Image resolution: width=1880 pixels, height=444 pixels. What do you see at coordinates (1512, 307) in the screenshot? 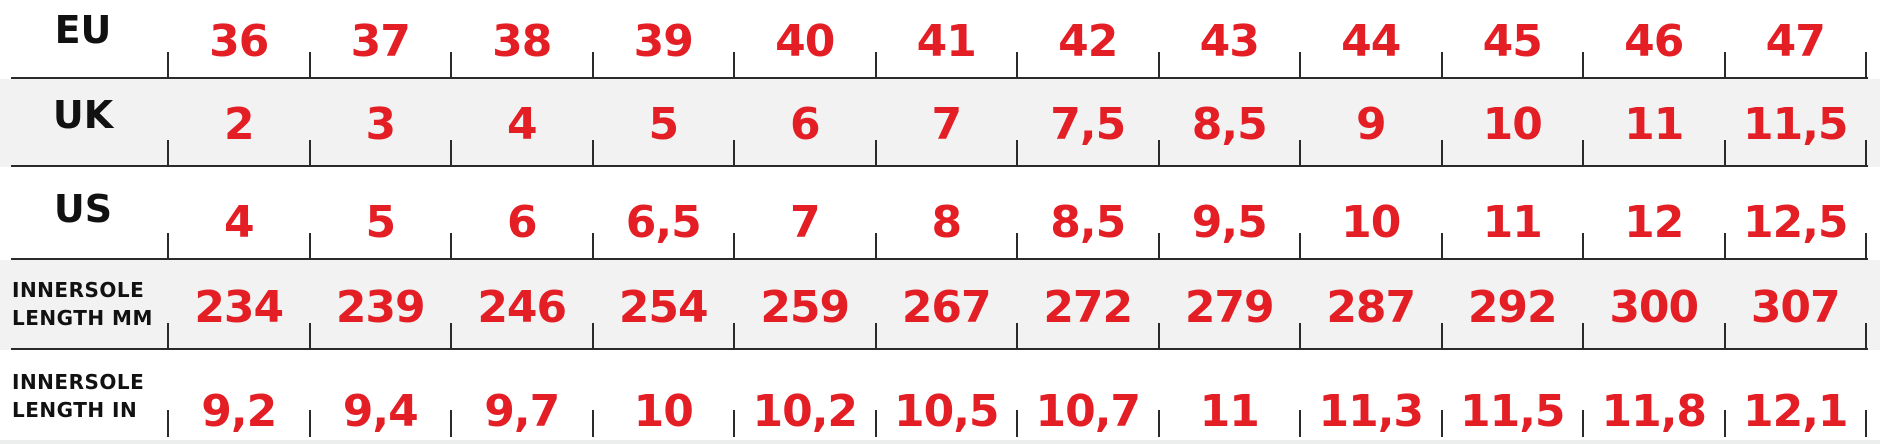
I see `size-cell: 292` at bounding box center [1512, 307].